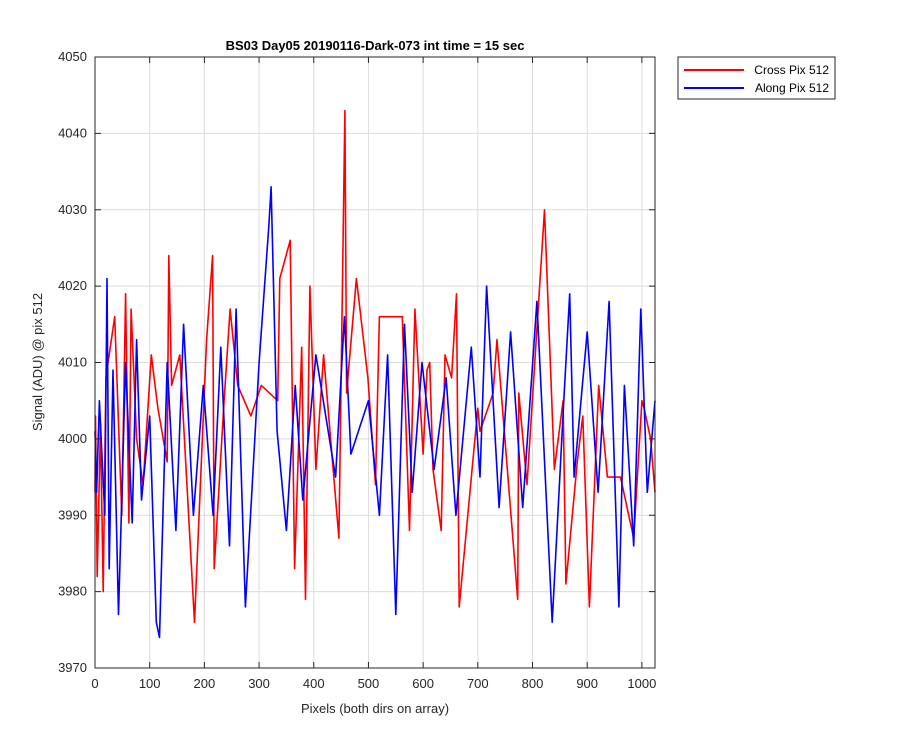 This screenshot has width=900, height=750. What do you see at coordinates (314, 683) in the screenshot?
I see `x-tick-label: 400` at bounding box center [314, 683].